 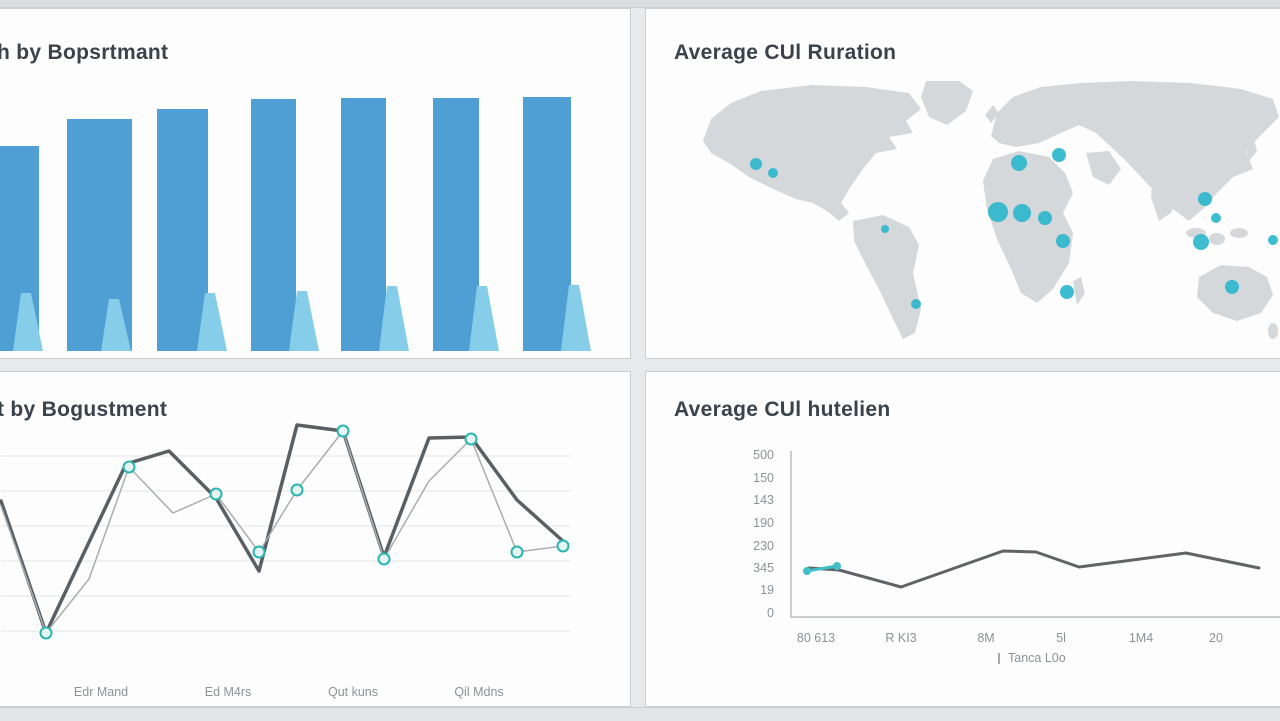 What do you see at coordinates (782, 409) in the screenshot?
I see `panel-title-avg-duration-line: Average CUl hutelien` at bounding box center [782, 409].